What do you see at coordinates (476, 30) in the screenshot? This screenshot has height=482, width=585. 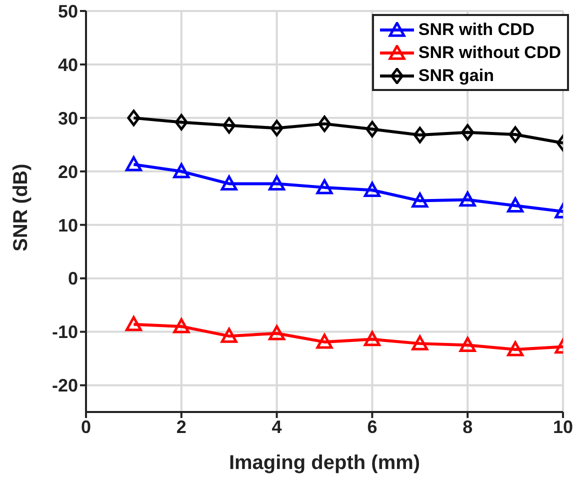 I see `legend-label: SNR with CDD` at bounding box center [476, 30].